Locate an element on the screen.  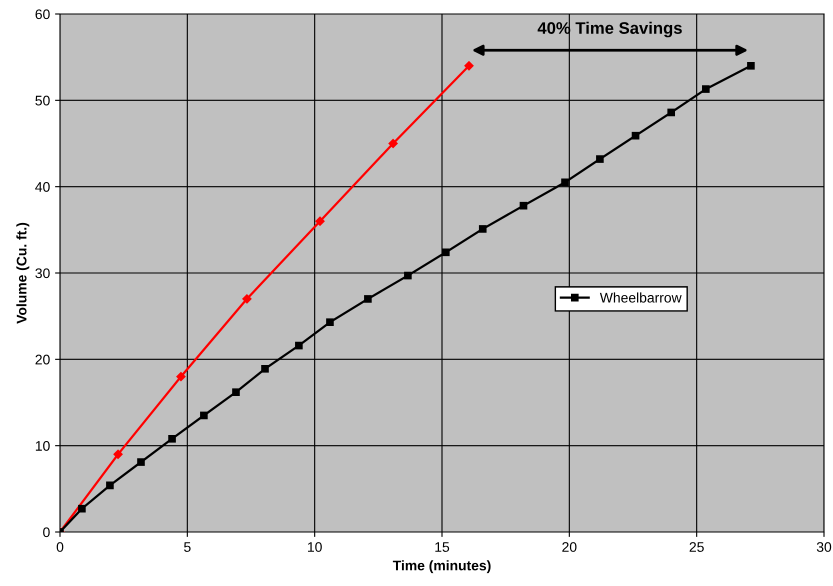
y-tick-label: 50 is located at coordinates (42, 101).